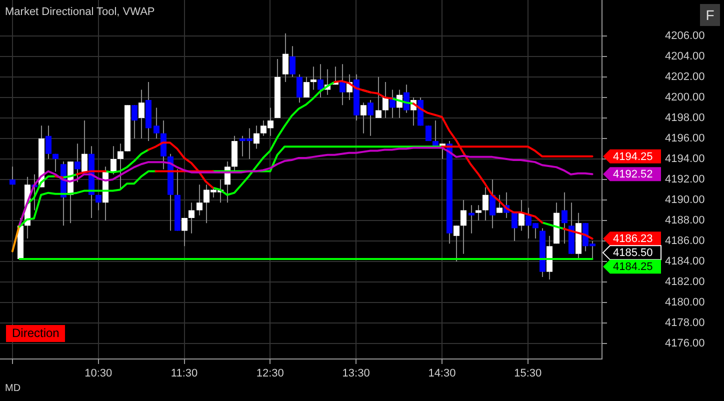  I want to click on data-label: 4194.25, so click(633, 156).